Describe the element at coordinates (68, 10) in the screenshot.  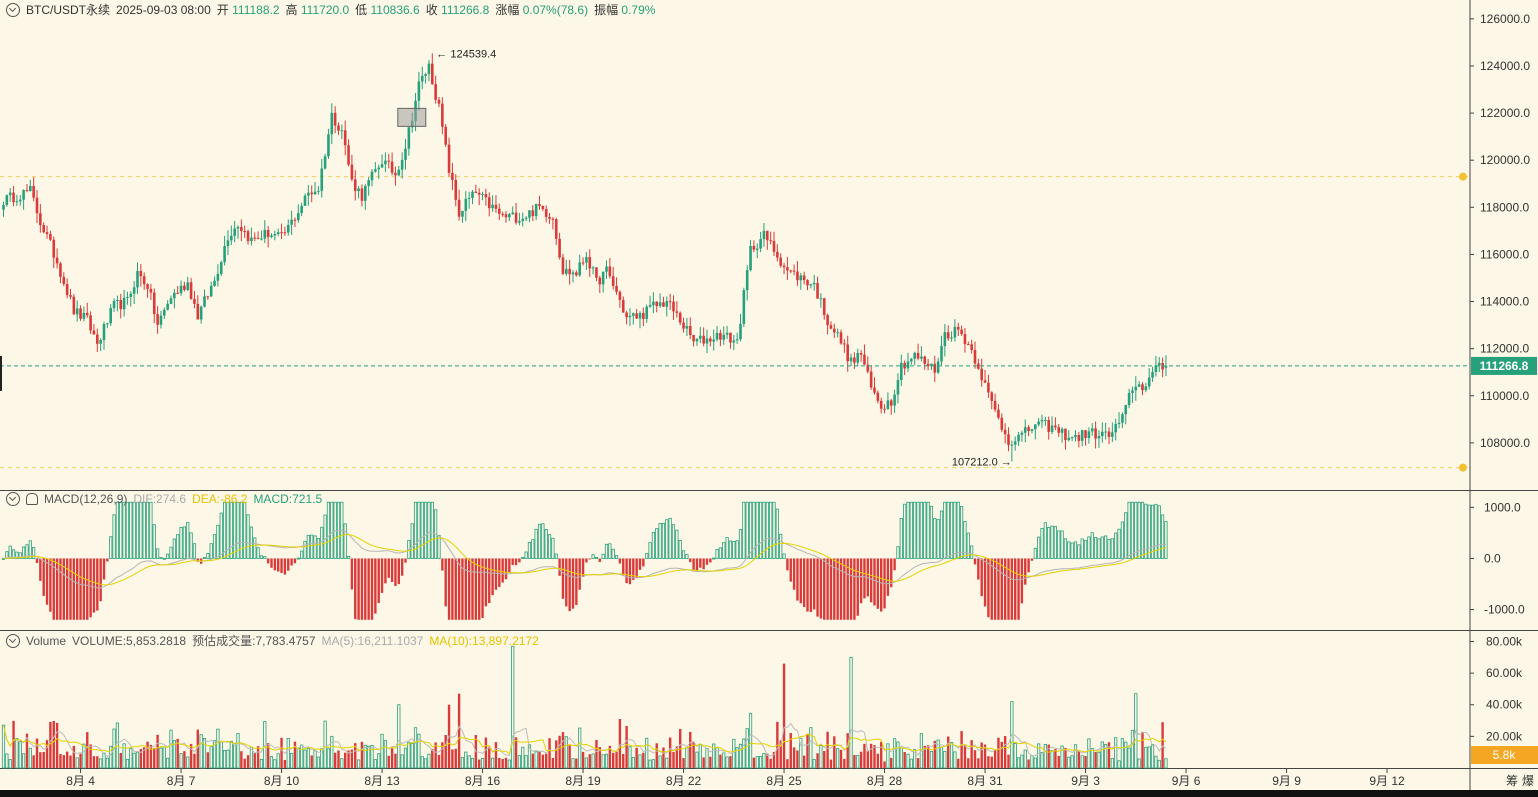
I see `symbol-label: BTC/USDT永续` at that location.